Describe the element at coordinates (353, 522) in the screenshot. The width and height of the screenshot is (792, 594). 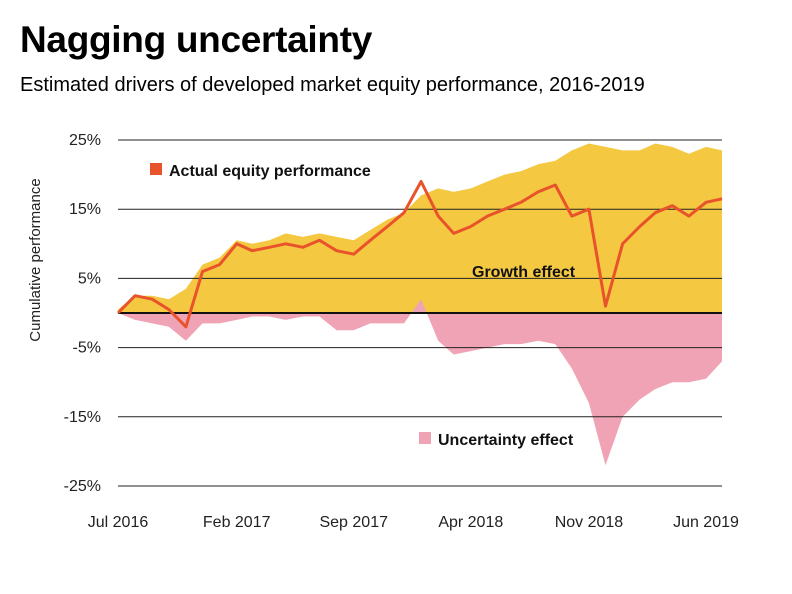
I see `x-tick-label: Sep 2017` at that location.